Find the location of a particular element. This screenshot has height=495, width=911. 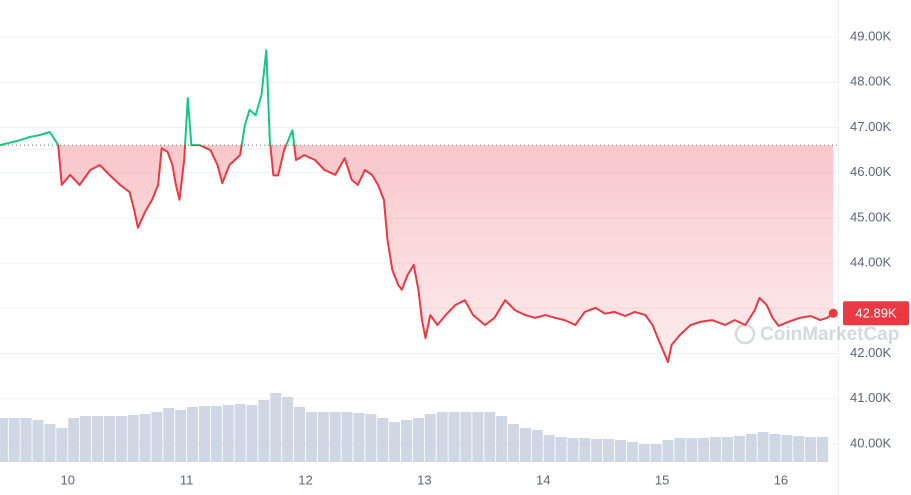

y-tick-label: 47.00K is located at coordinates (871, 126).